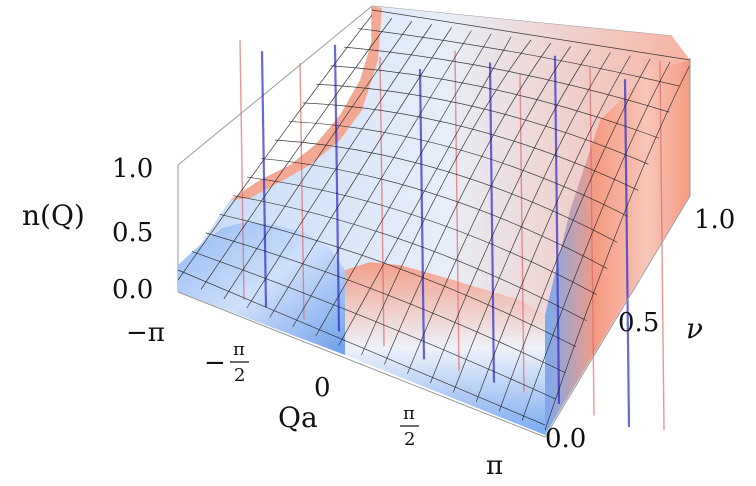  Describe the element at coordinates (132, 169) in the screenshot. I see `z-tick-label: 1.0` at that location.